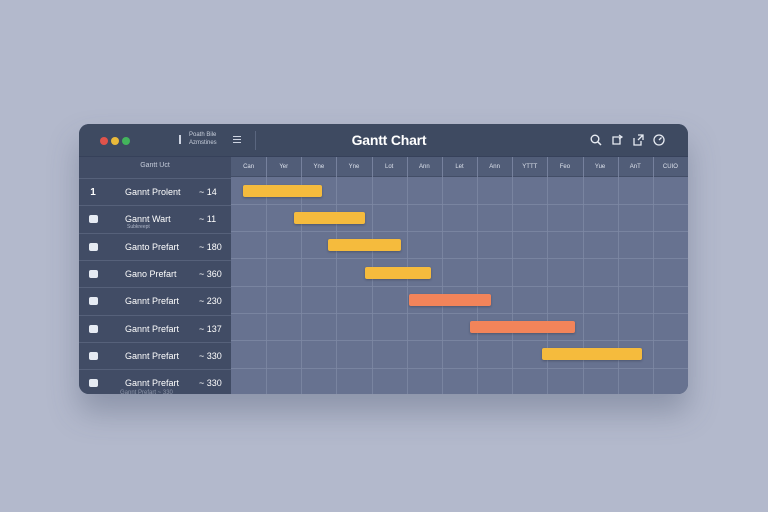 Image resolution: width=768 pixels, height=512 pixels. I want to click on task-row: Gannt Prefart ~ 137, so click(155, 328).